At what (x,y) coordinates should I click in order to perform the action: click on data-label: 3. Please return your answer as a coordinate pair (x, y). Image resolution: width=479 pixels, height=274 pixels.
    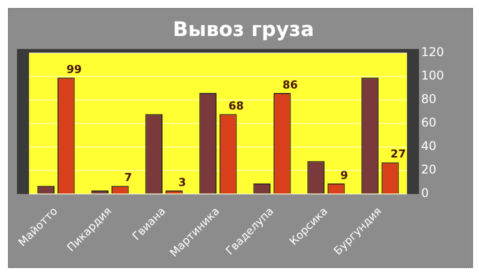
    Looking at the image, I should click on (182, 182).